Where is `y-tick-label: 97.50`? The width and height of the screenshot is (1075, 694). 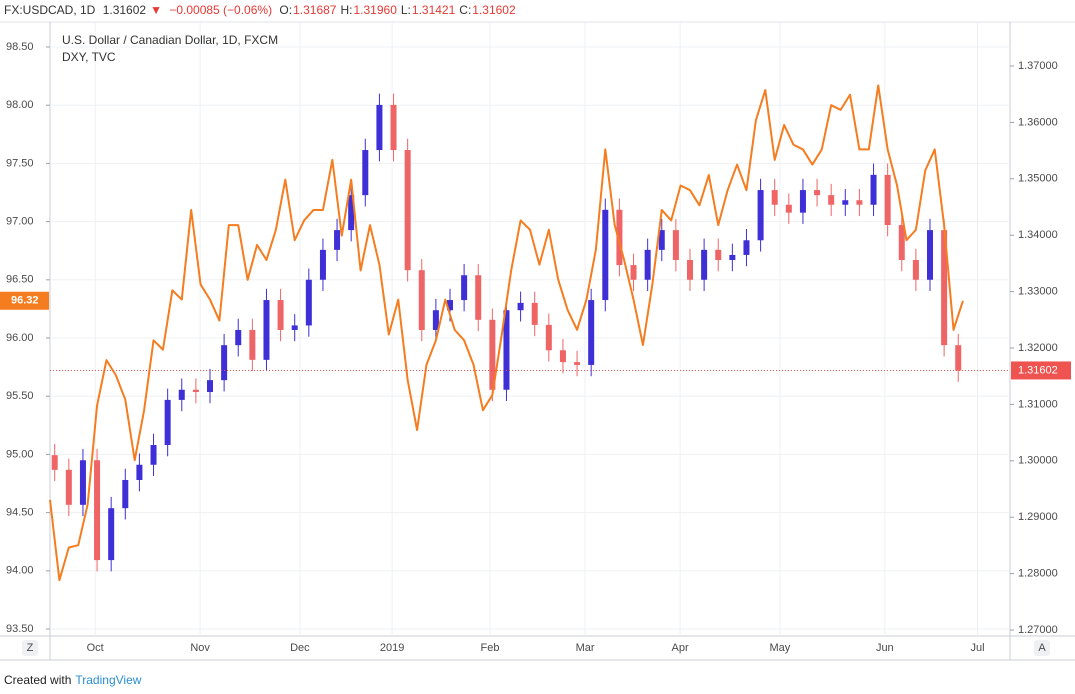
y-tick-label: 97.50 is located at coordinates (20, 163).